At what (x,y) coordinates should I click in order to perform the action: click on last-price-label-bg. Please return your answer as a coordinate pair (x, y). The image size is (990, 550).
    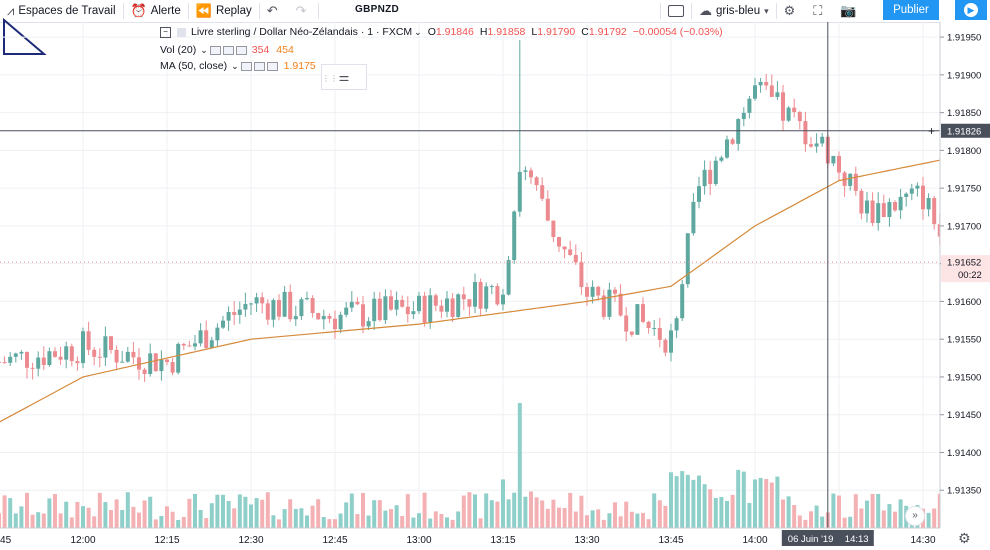
    Looking at the image, I should click on (965, 269).